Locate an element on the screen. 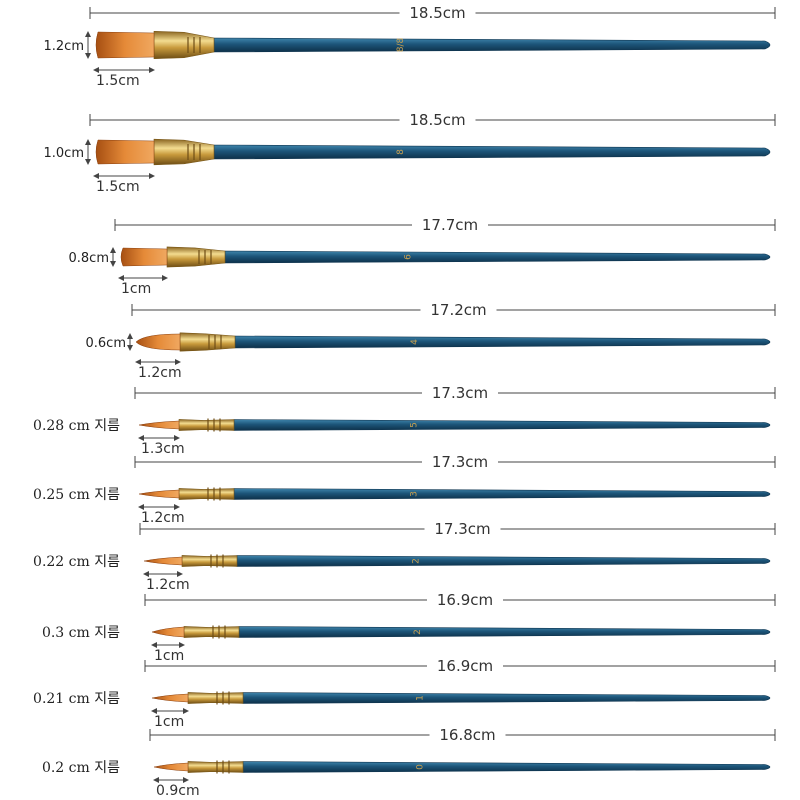 The image size is (800, 800). total-length-label: 17.7cm is located at coordinates (450, 225).